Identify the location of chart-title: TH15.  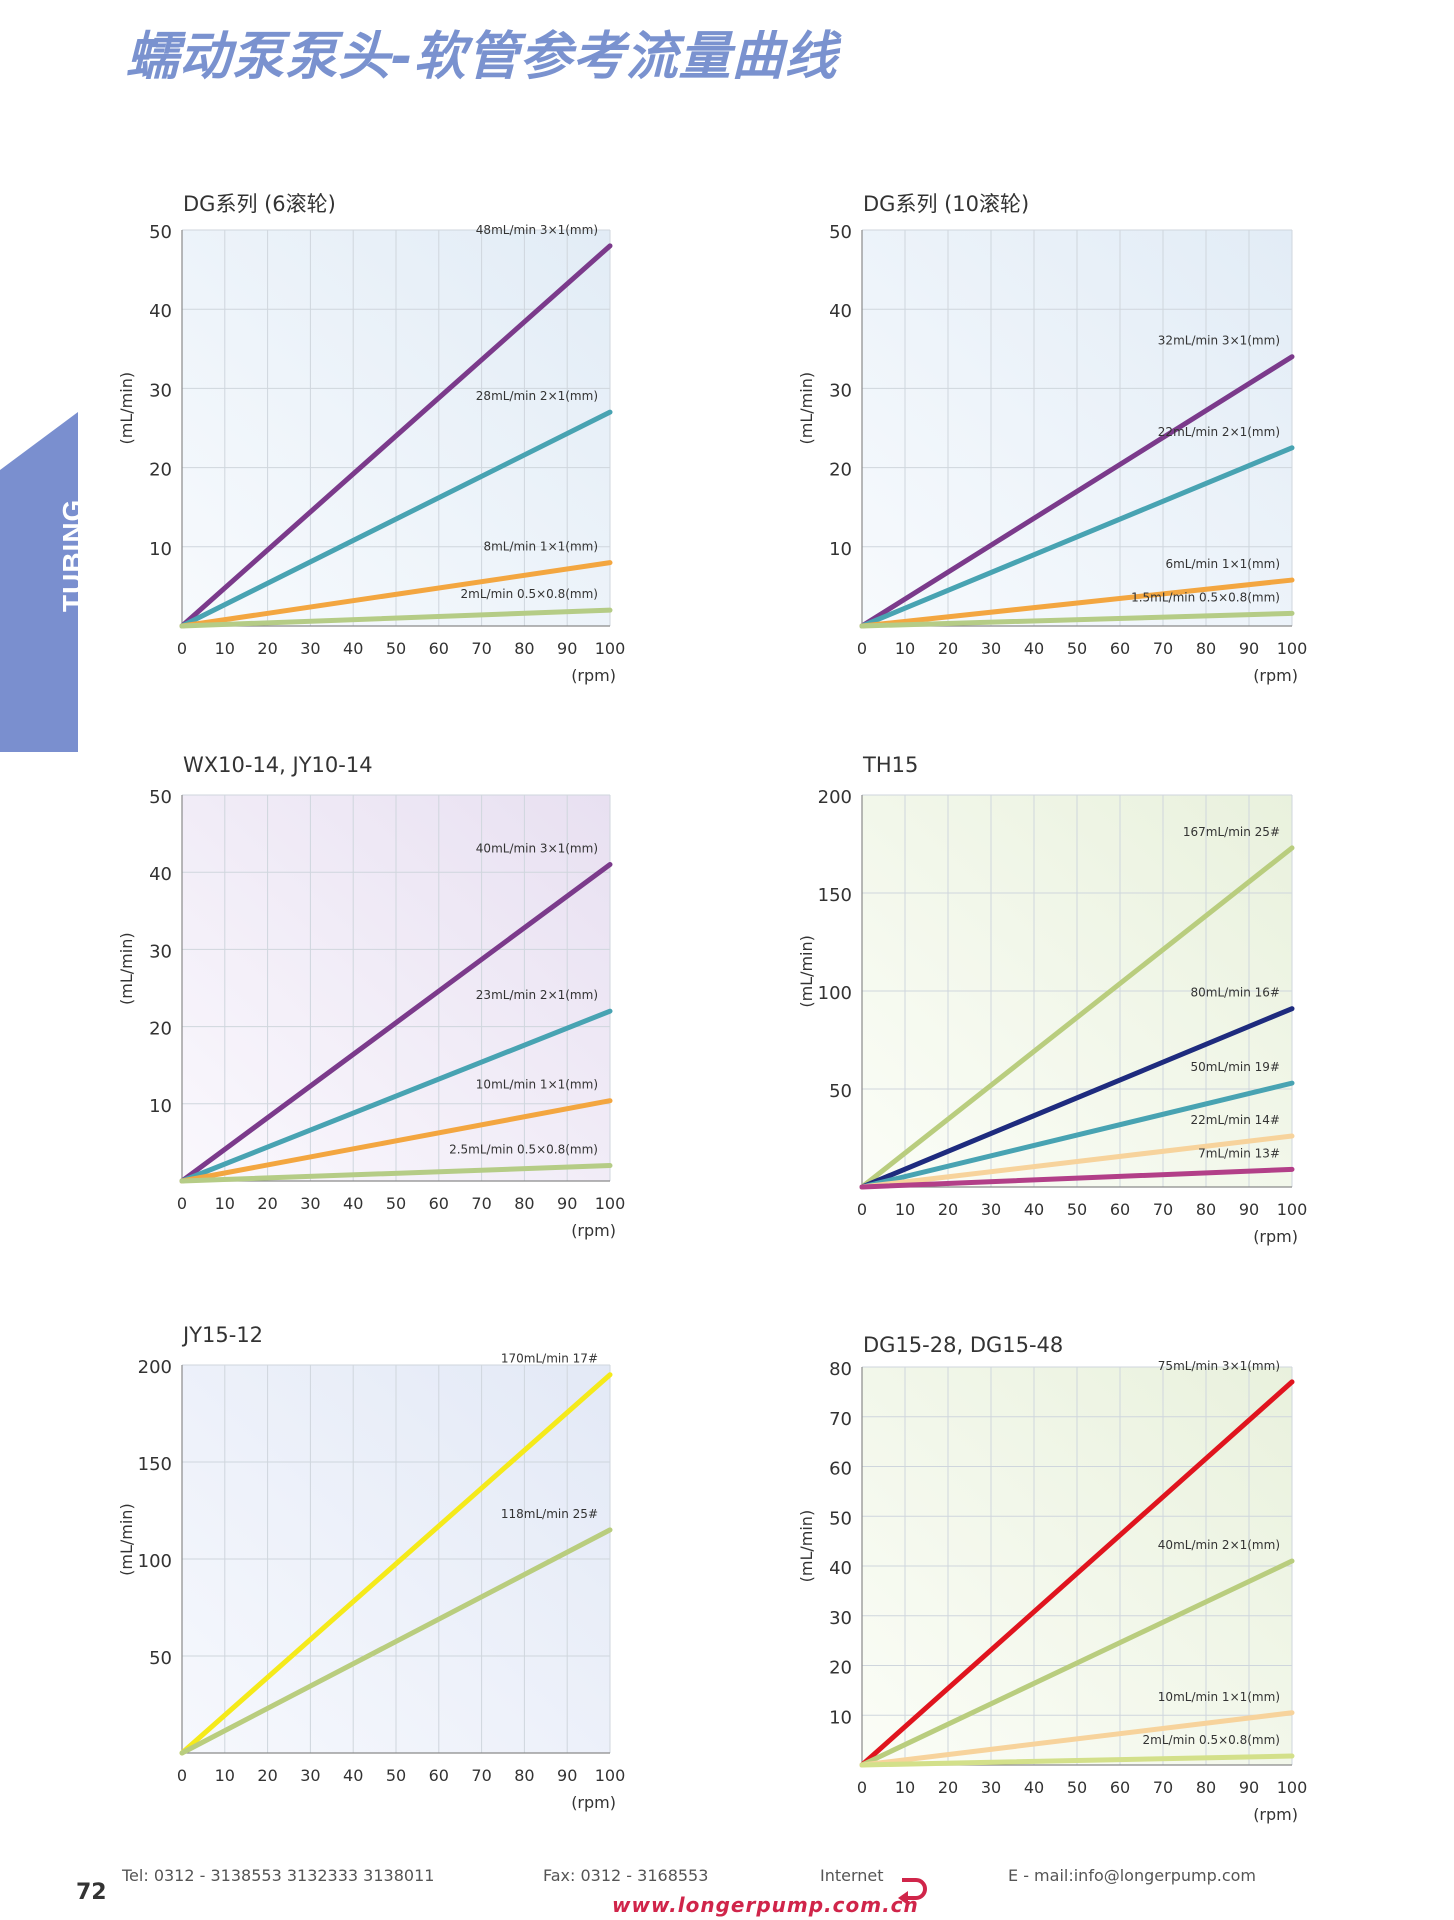
(891, 765).